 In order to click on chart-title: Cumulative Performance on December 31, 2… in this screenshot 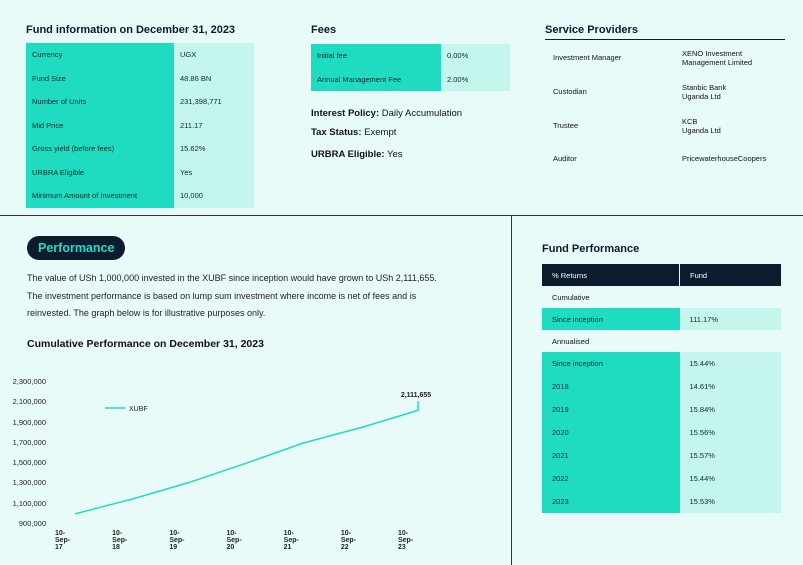, I will do `click(145, 344)`.